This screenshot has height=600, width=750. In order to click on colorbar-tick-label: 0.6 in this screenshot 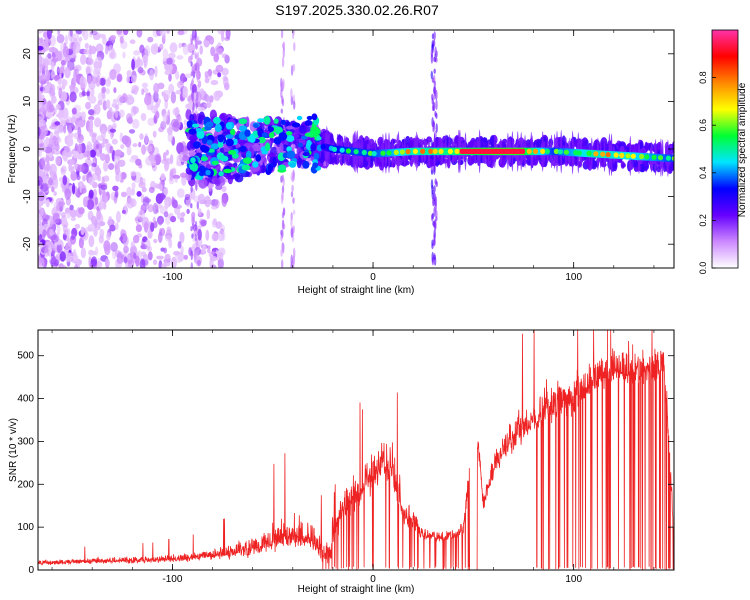, I will do `click(703, 125)`.